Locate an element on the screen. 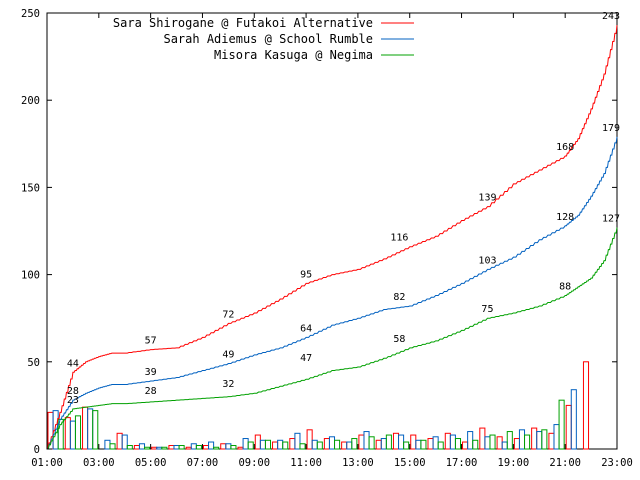  point-label: 72 is located at coordinates (228, 314).